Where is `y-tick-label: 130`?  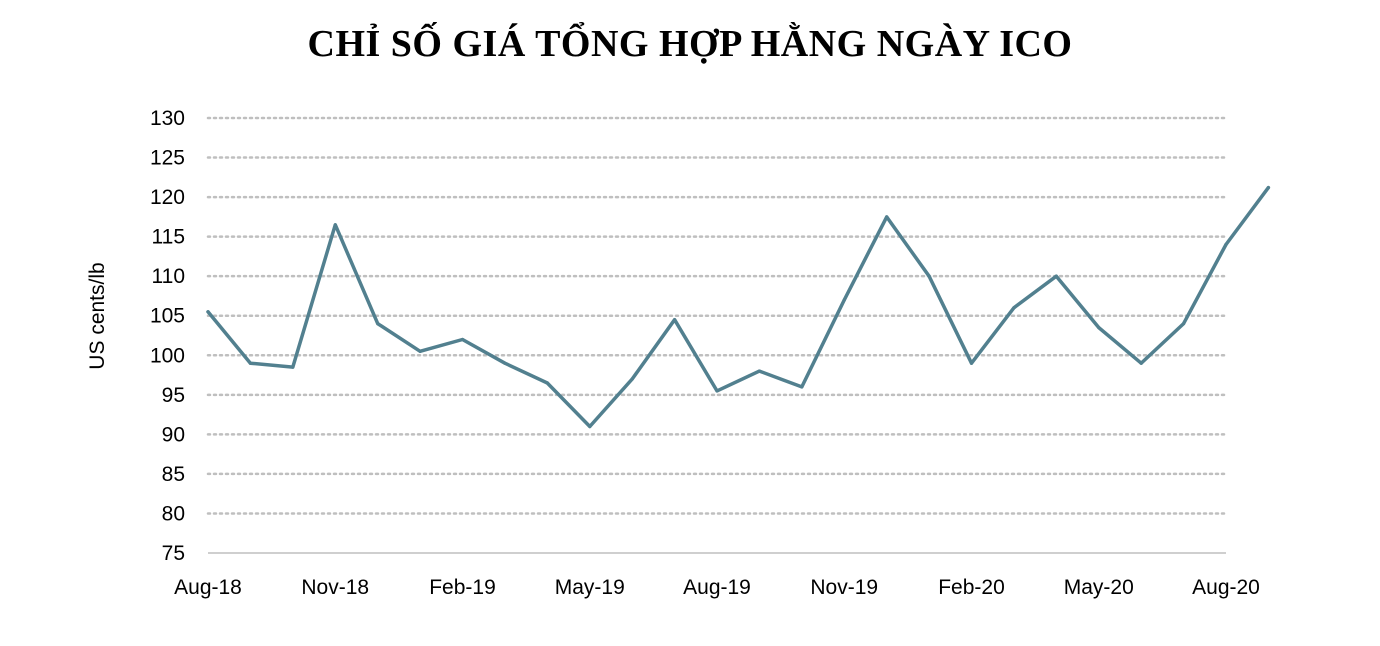 y-tick-label: 130 is located at coordinates (167, 118).